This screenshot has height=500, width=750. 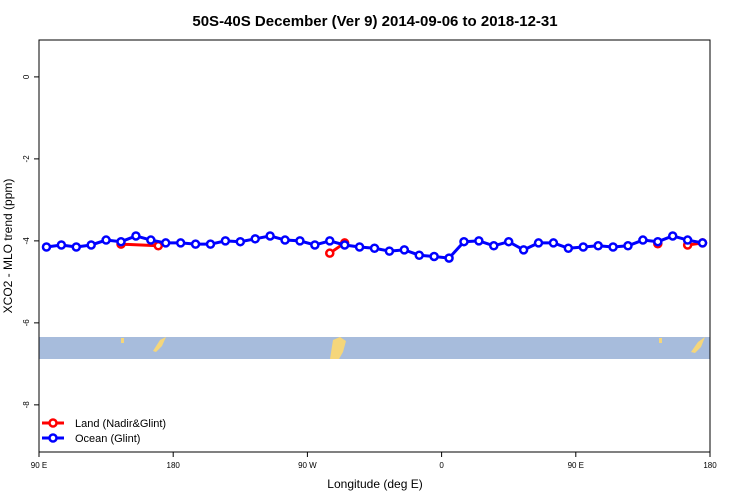 I want to click on y-axis-label: XCO2 - MLO trend (ppm), so click(x=8, y=246).